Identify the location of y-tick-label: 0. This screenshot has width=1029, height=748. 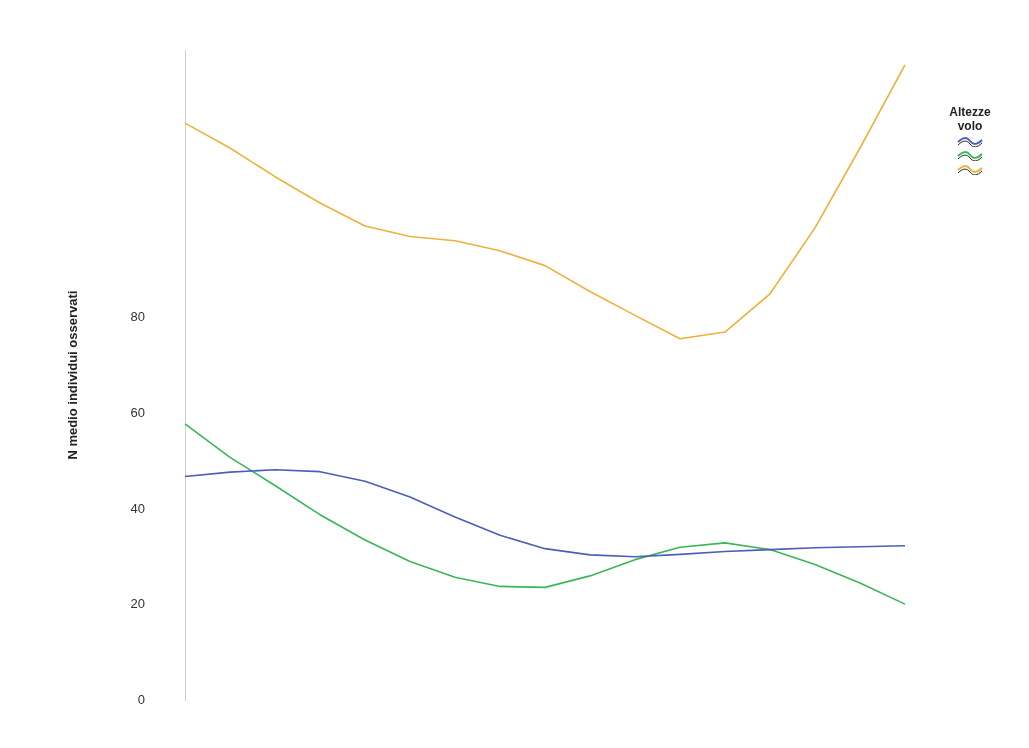
(141, 699).